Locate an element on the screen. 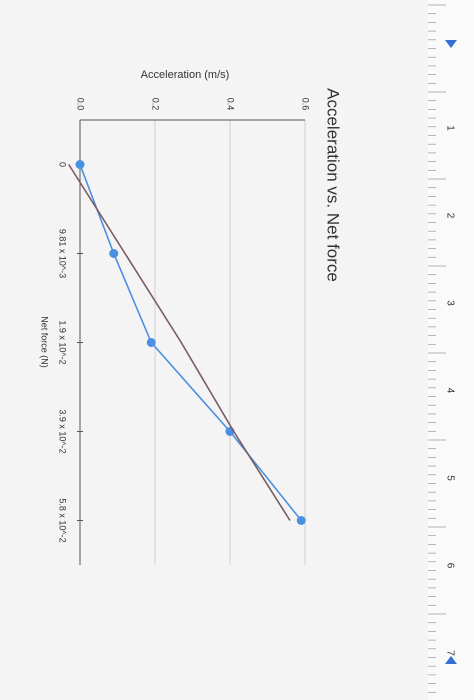 The image size is (474, 700). ruler-label: 7 is located at coordinates (449, 653).